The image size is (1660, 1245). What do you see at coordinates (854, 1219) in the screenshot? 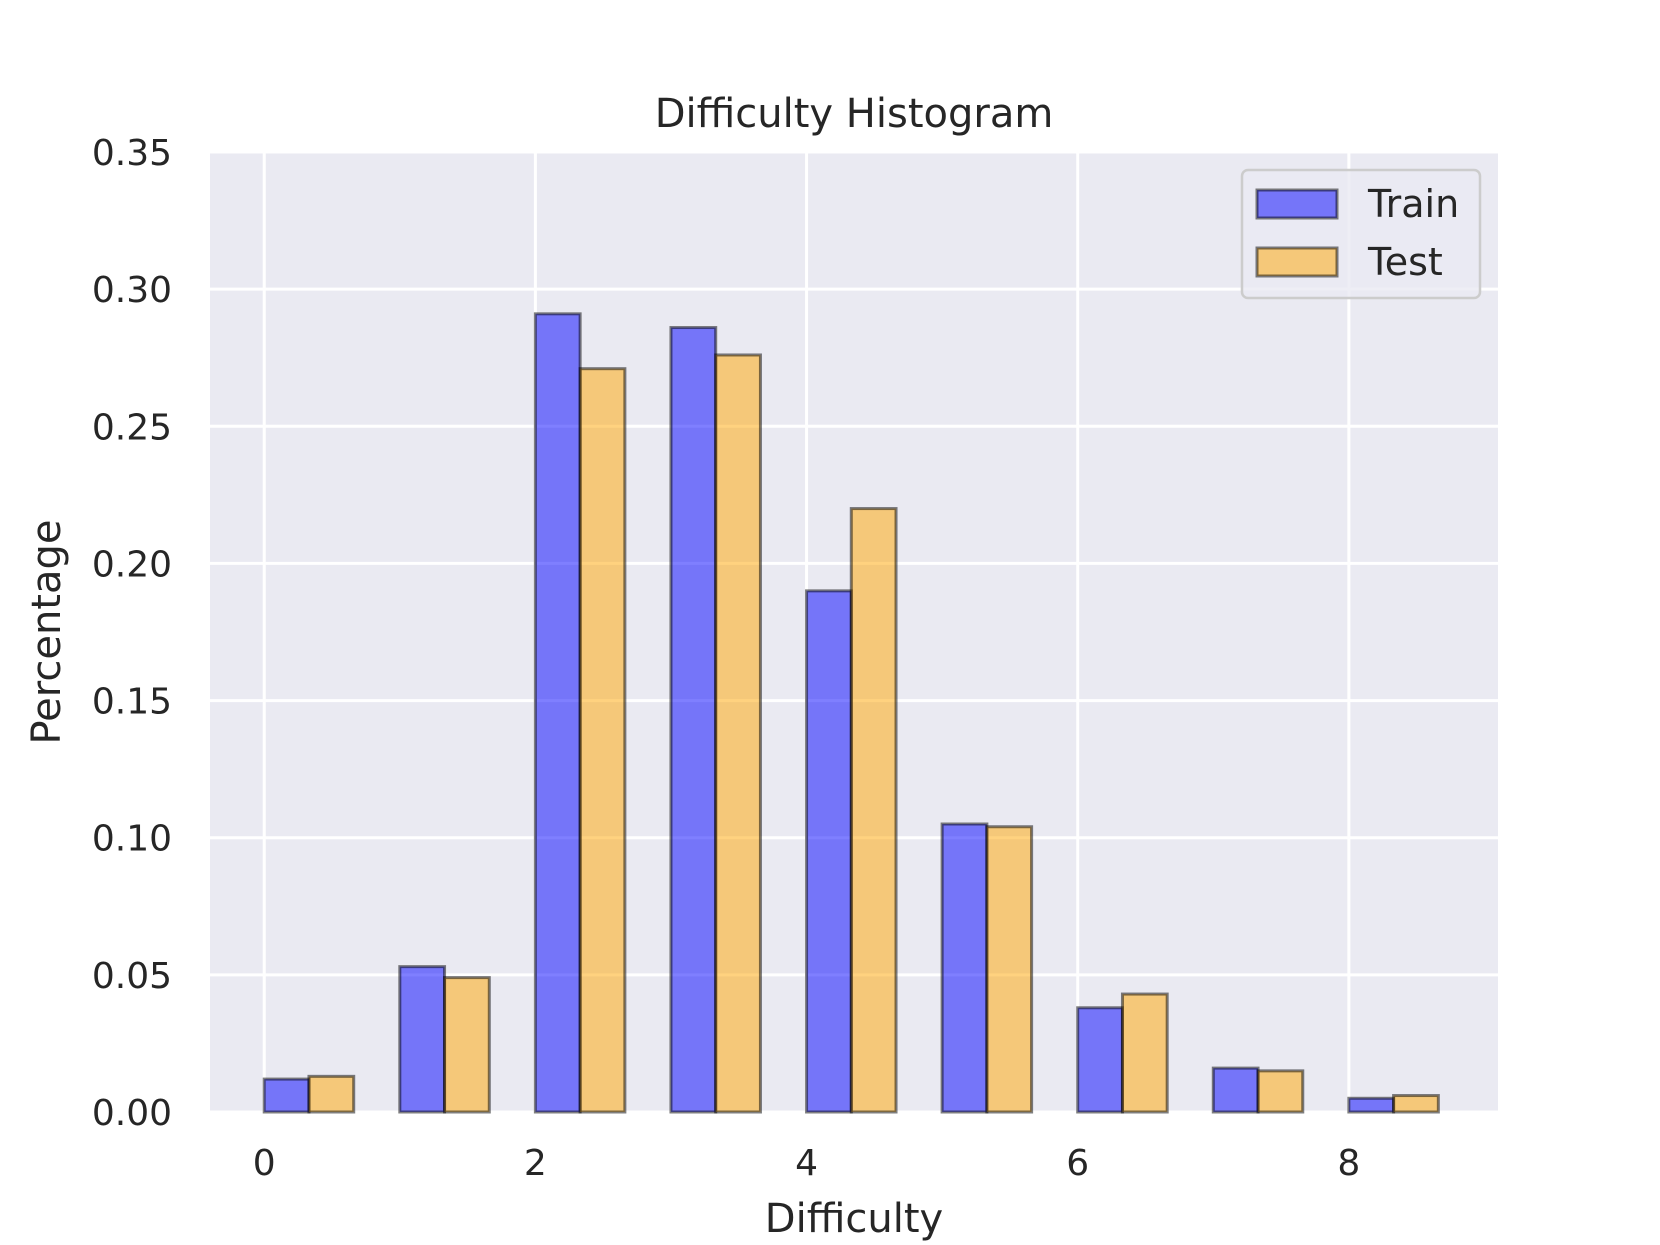
I see `x-axis-label: Difficulty` at bounding box center [854, 1219].